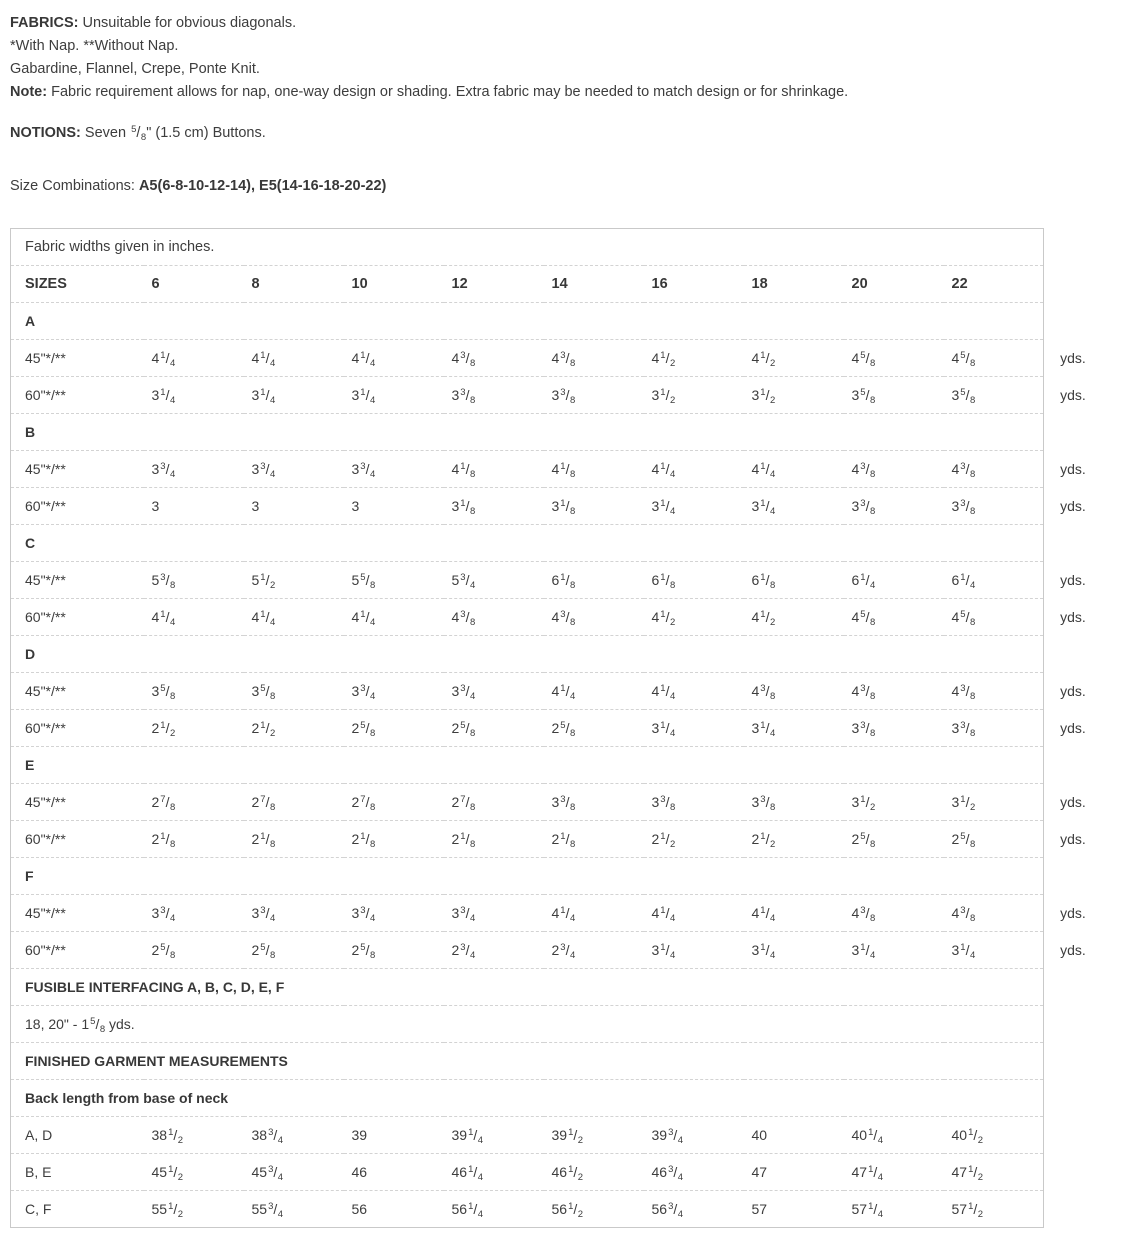  I want to click on yardage-value: 21/2, so click(693, 839).